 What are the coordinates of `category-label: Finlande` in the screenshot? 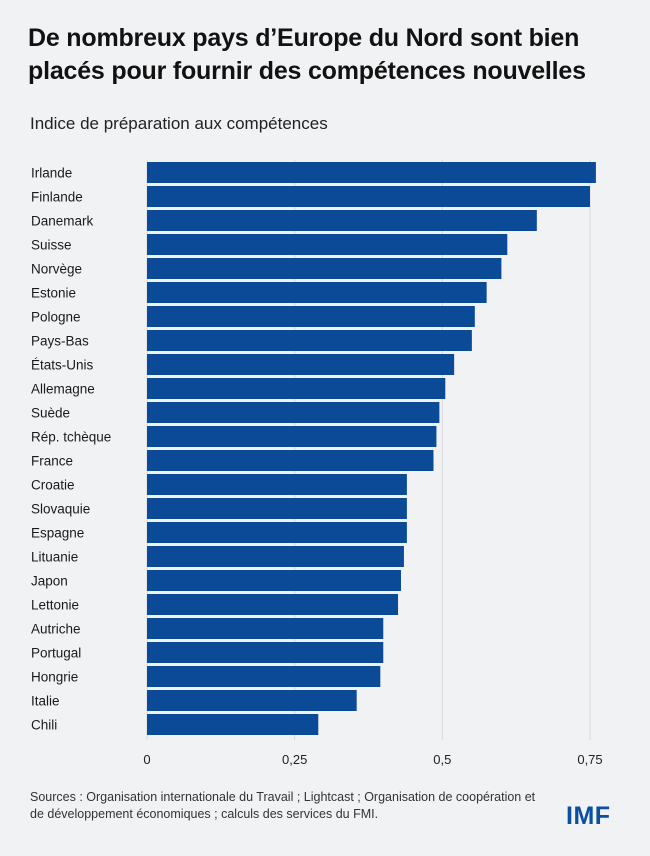 It's located at (57, 197).